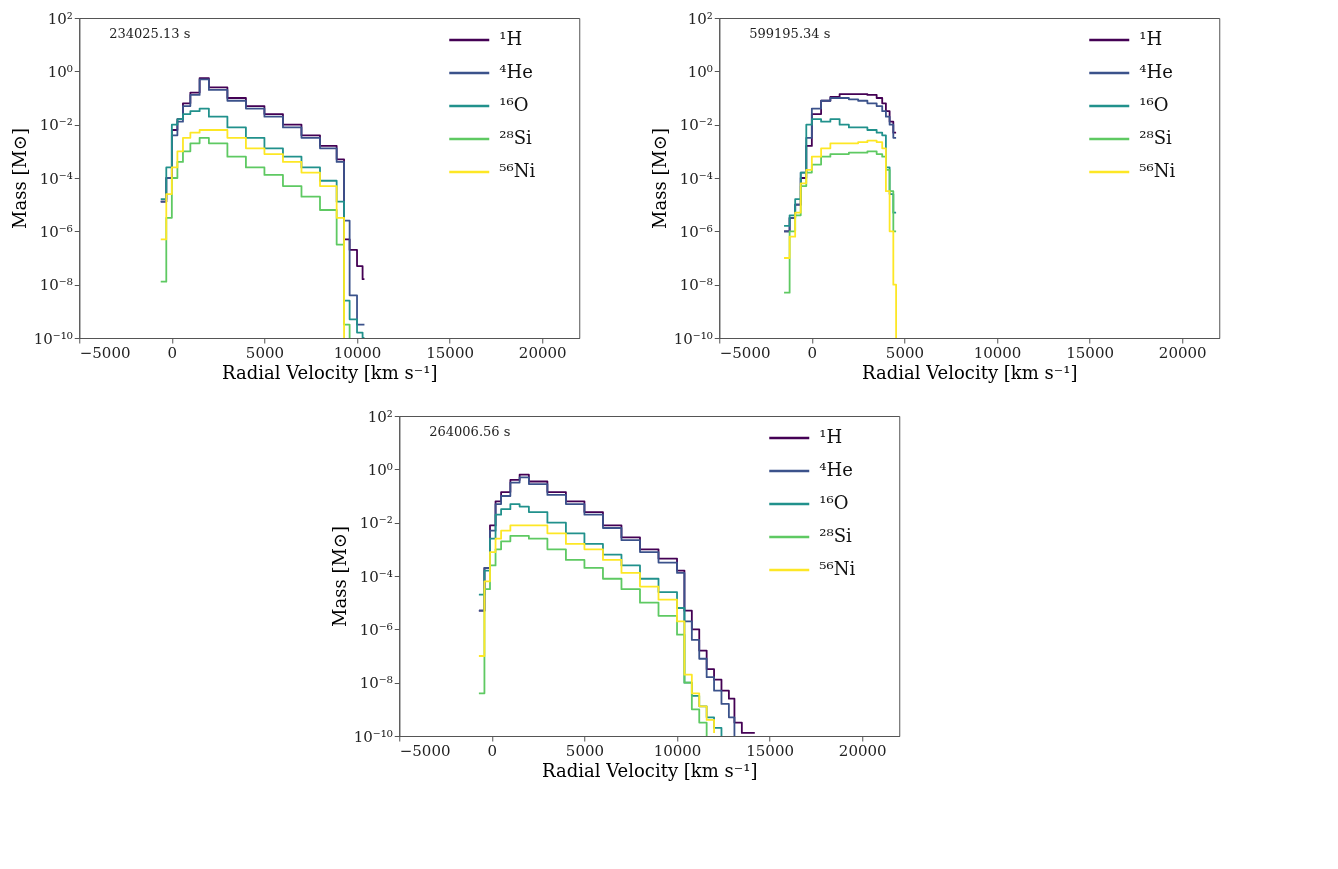 The width and height of the screenshot is (1338, 869). Describe the element at coordinates (790, 33) in the screenshot. I see `annotation: 599195.34 s` at that location.